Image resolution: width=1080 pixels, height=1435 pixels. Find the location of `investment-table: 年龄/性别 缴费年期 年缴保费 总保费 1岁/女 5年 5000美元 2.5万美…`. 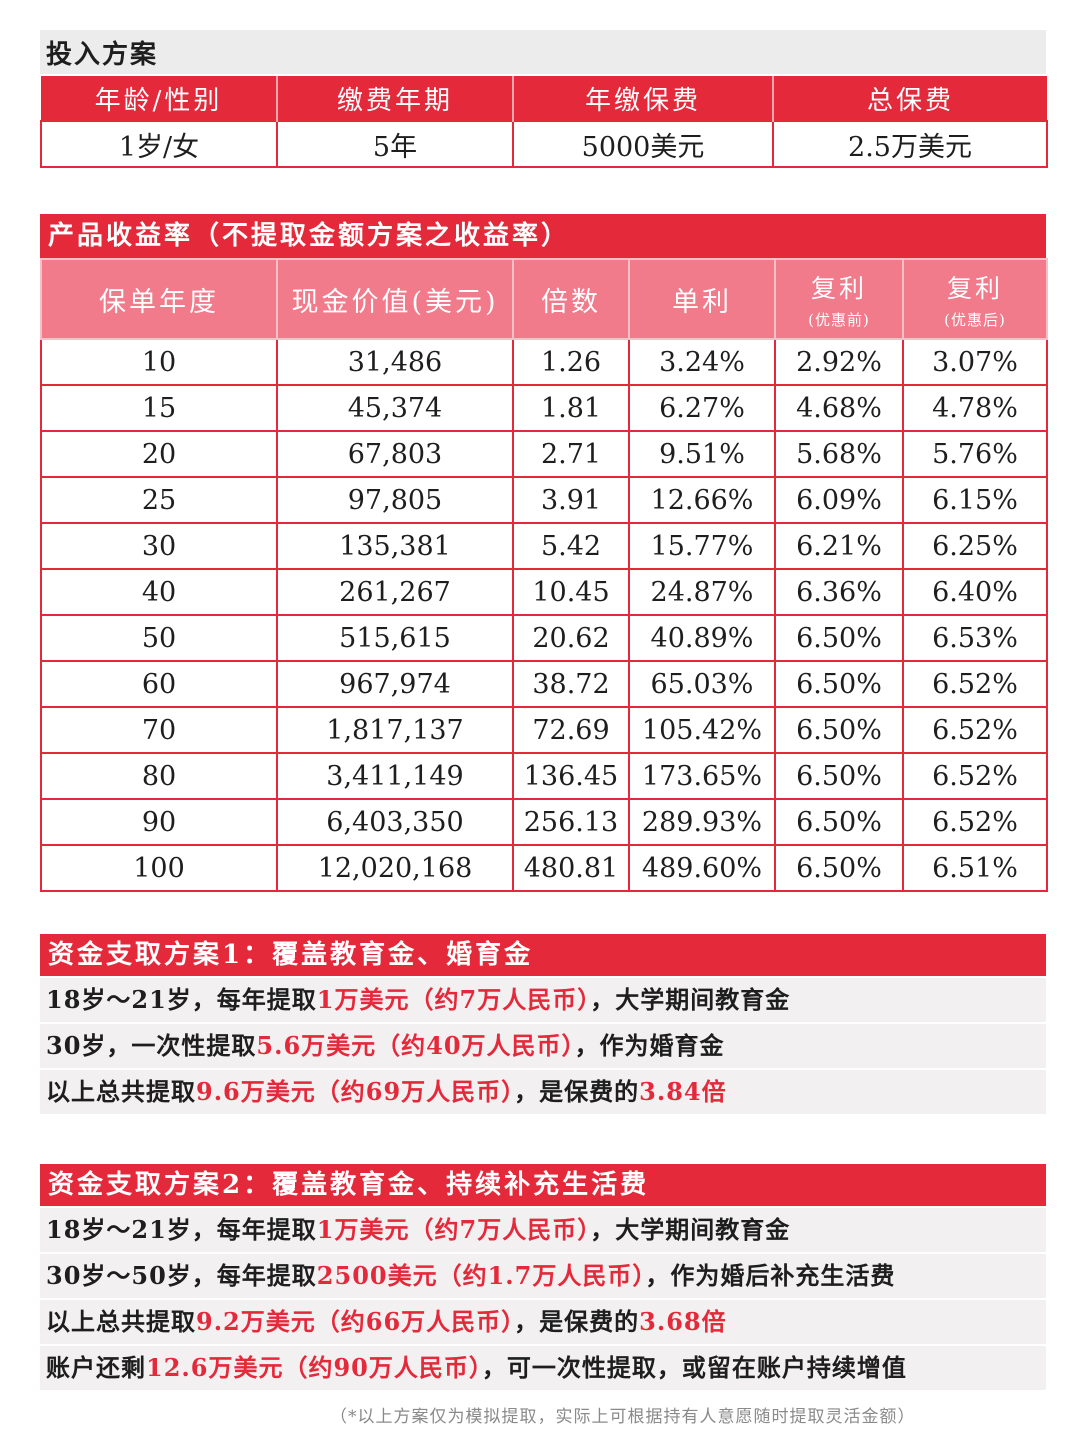

investment-table: 年龄/性别 缴费年期 年缴保费 总保费 1岁/女 5年 5000美元 2.5万美… is located at coordinates (544, 122).